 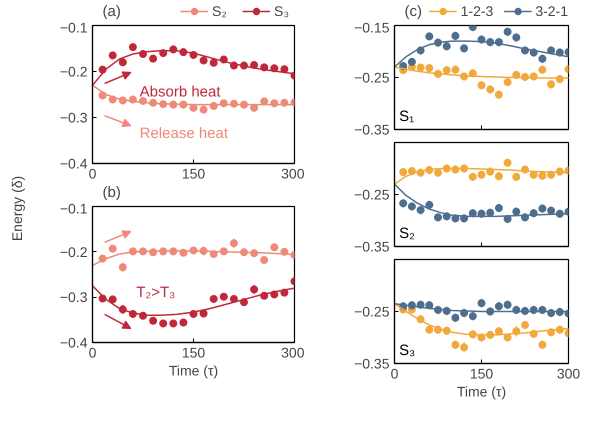 I want to click on y-tick-label: −0.15, so click(x=372, y=28).